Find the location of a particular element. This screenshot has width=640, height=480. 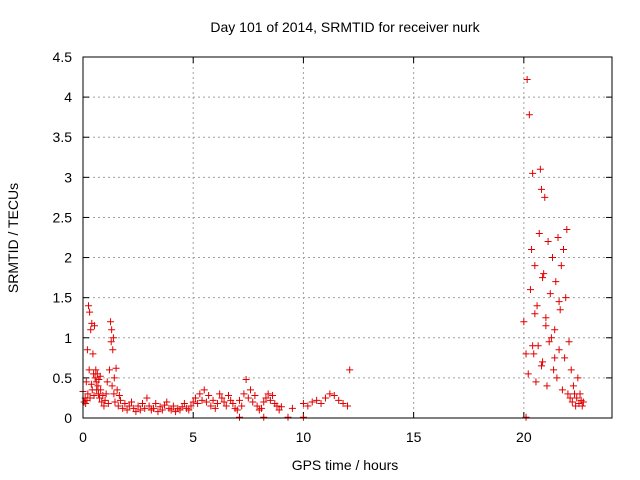

y-tick-label: 2 is located at coordinates (68, 258).